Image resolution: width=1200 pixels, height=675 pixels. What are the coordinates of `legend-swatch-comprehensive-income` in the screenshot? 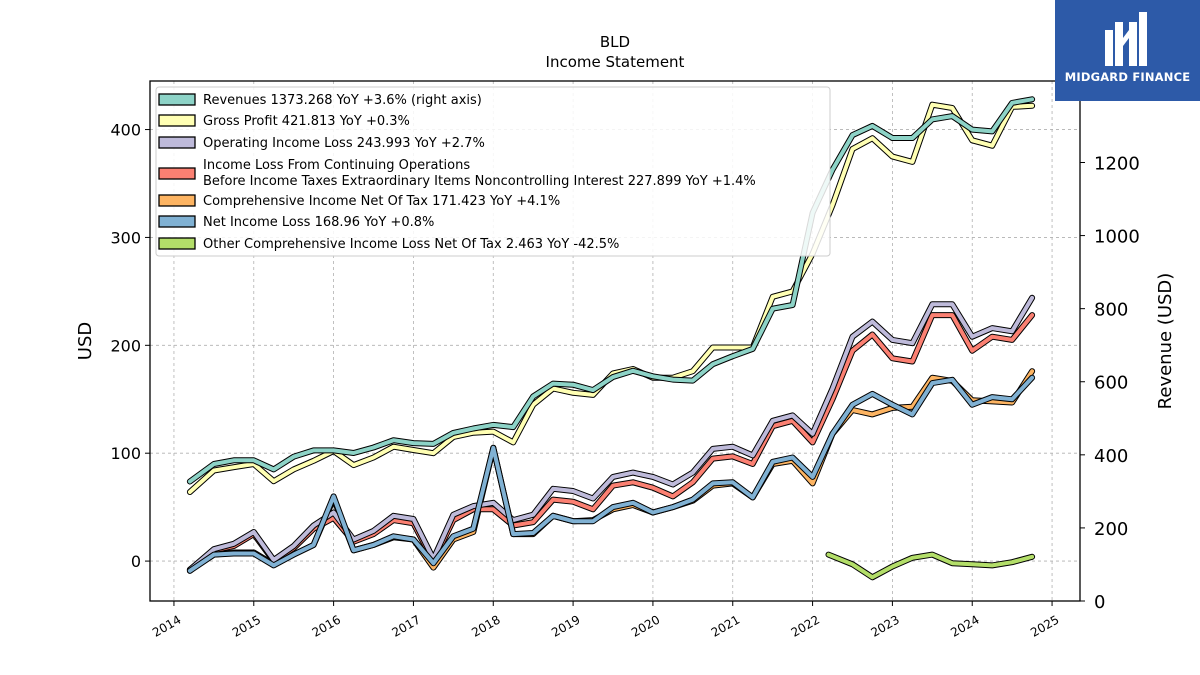 It's located at (177, 200).